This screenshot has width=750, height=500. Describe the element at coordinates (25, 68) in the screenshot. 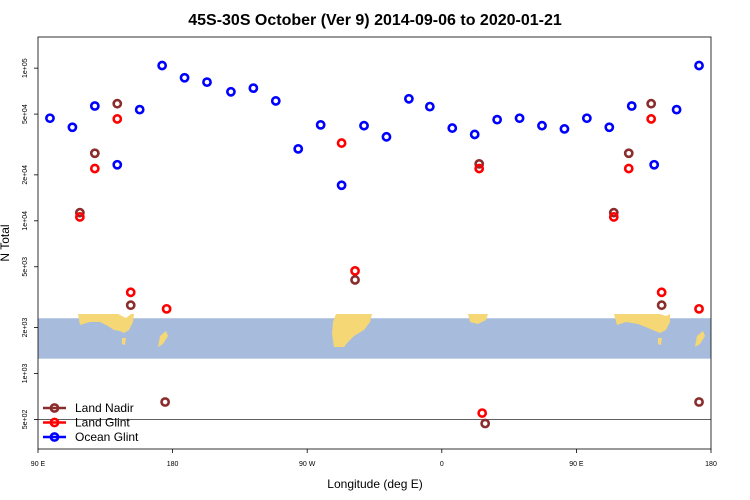

I see `y-tick-label: 1e+05` at that location.